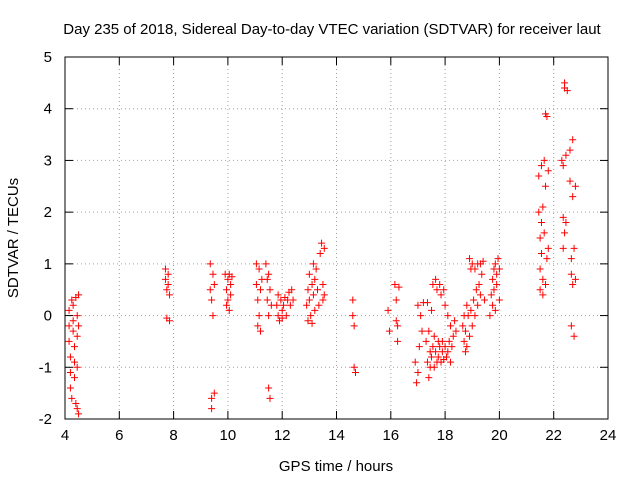 This screenshot has height=480, width=640. What do you see at coordinates (48, 264) in the screenshot?
I see `y-tick-label: 1` at bounding box center [48, 264].